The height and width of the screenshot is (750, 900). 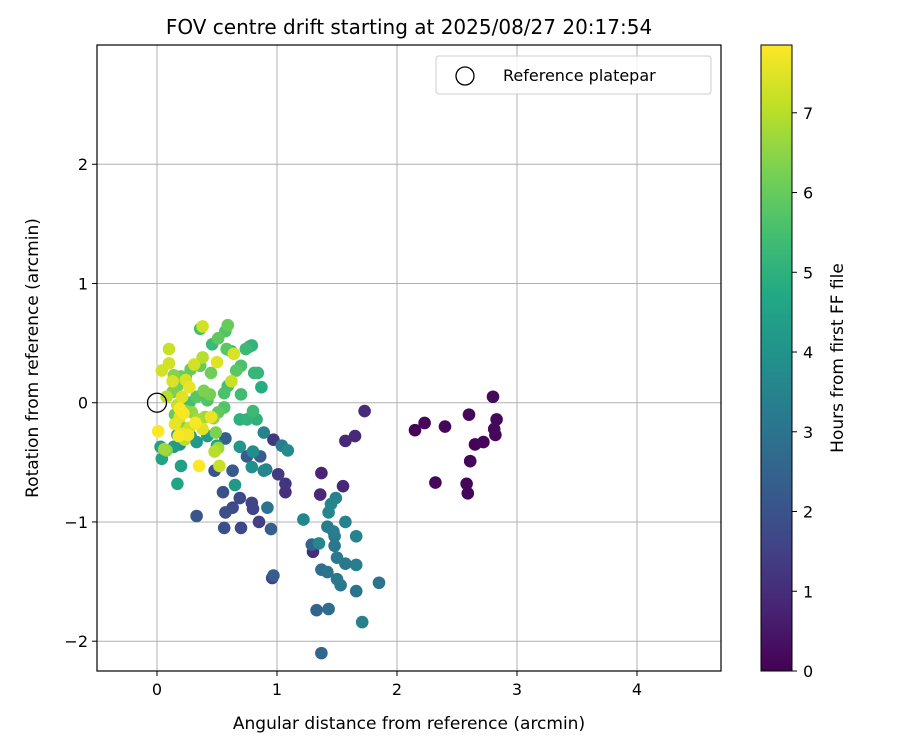 What do you see at coordinates (776, 358) in the screenshot?
I see `colorbar-gradient` at bounding box center [776, 358].